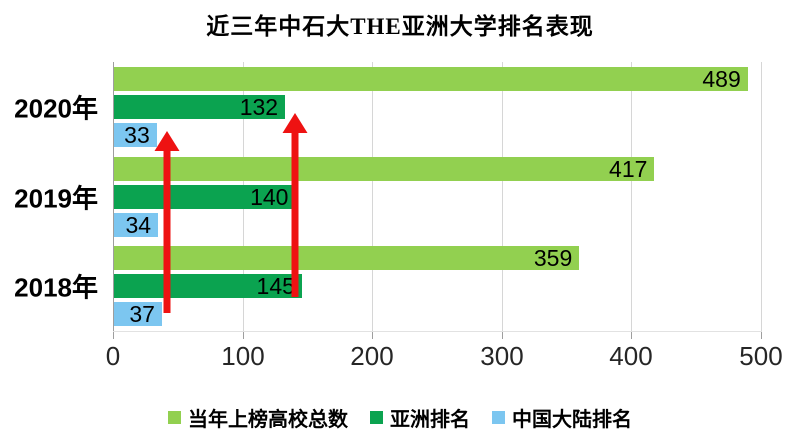  What do you see at coordinates (347, 258) in the screenshot?
I see `bar-2018年-series0: 359` at bounding box center [347, 258].